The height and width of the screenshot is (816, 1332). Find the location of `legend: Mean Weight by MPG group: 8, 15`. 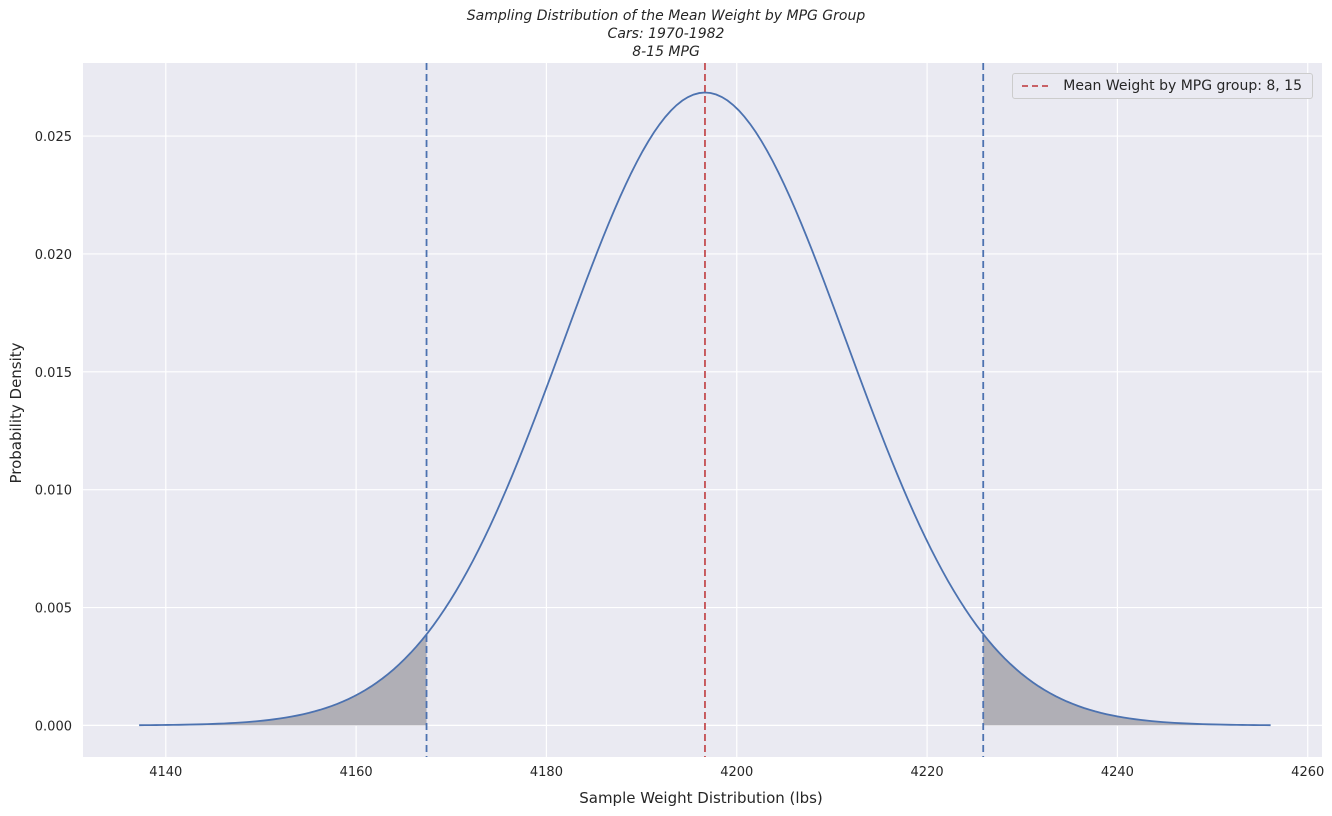

legend: Mean Weight by MPG group: 8, 15 is located at coordinates (1162, 86).